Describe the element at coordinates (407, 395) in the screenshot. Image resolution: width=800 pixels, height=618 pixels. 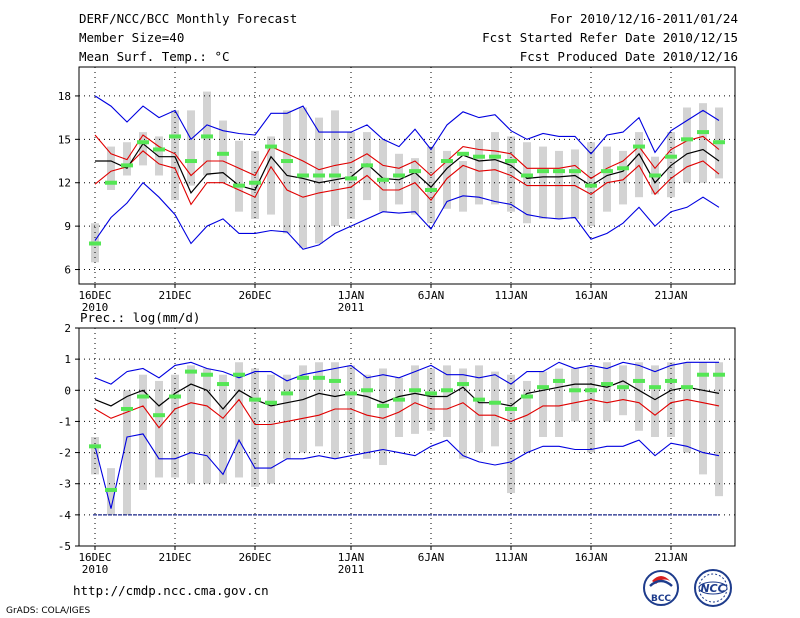
I see `prec-line-ens-mean` at that location.